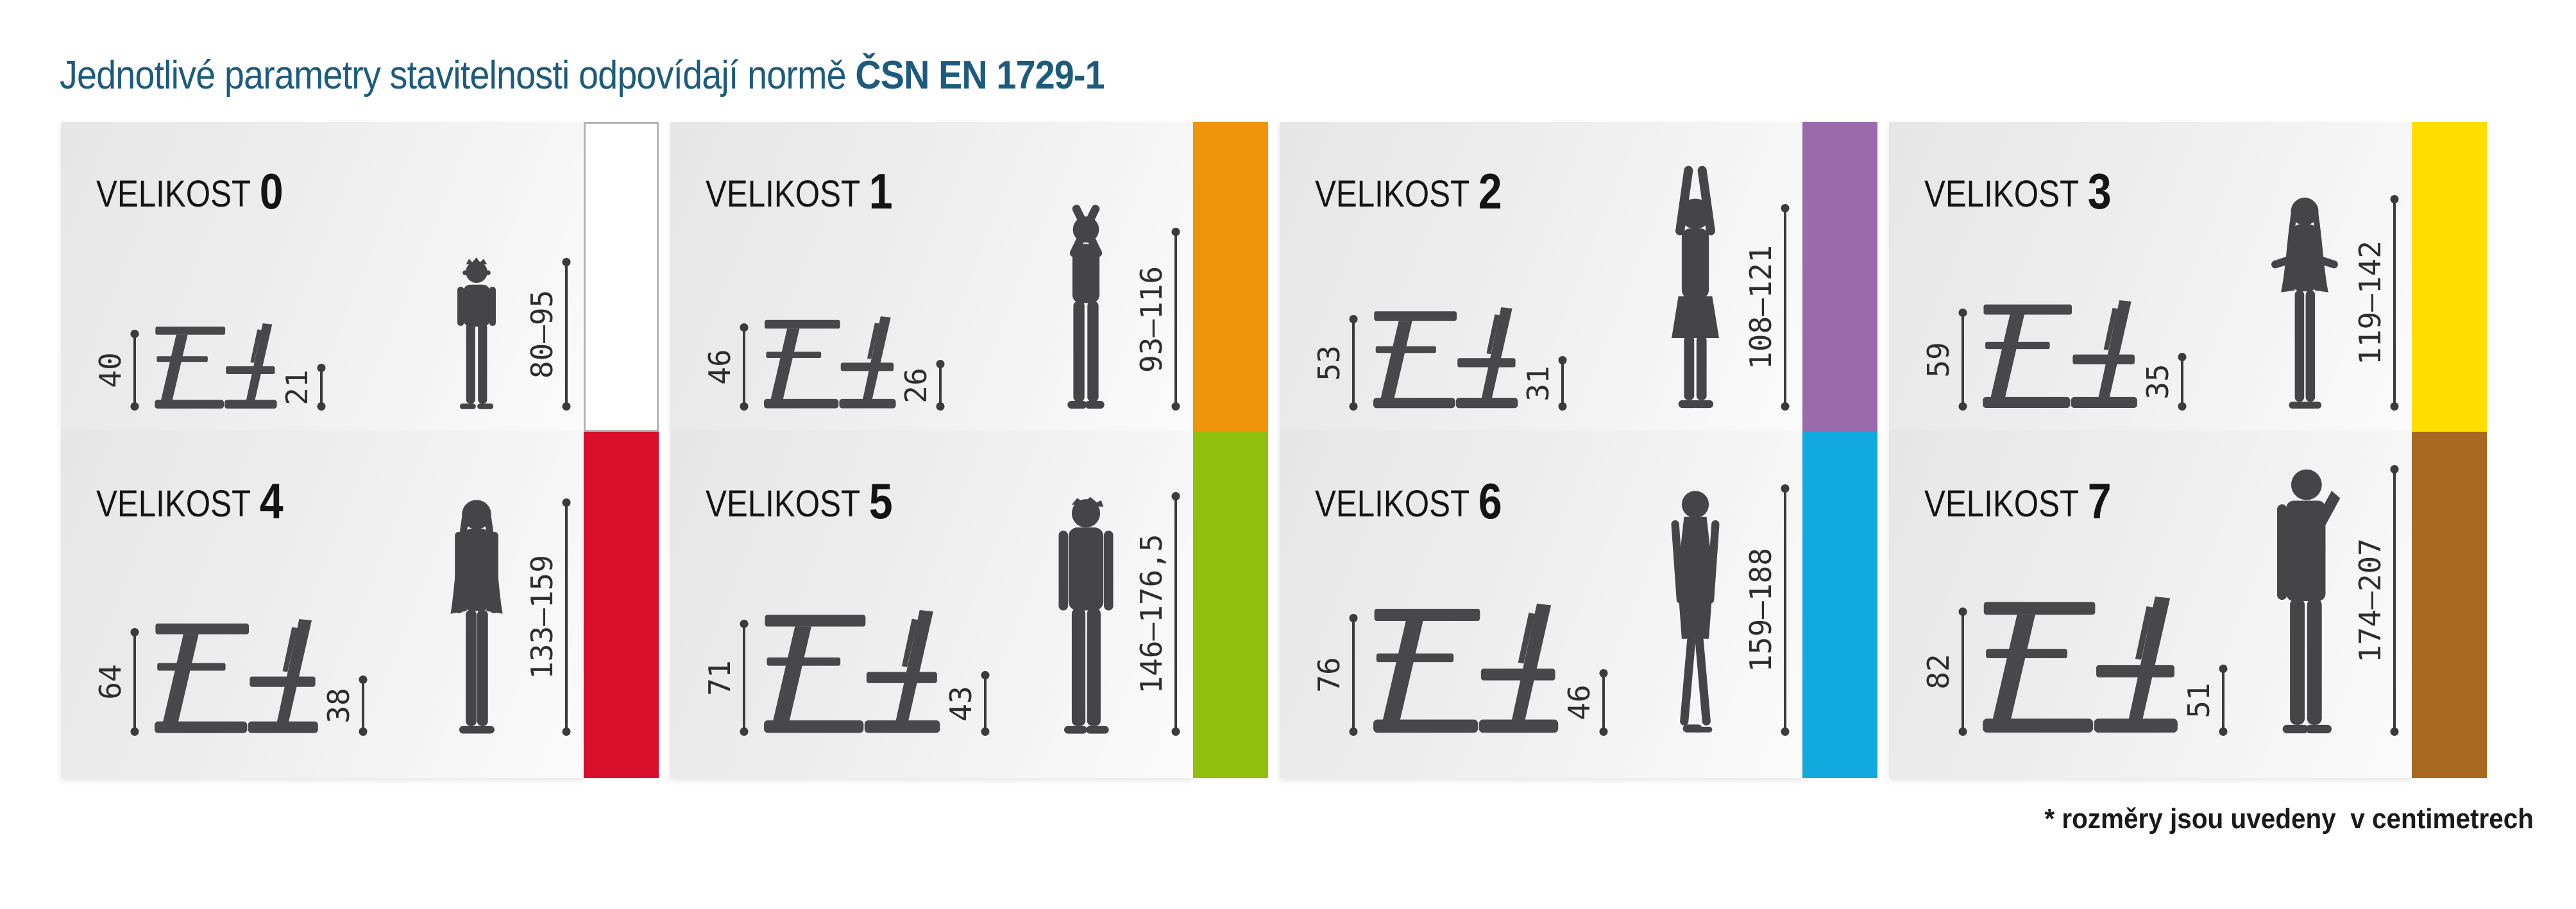 The height and width of the screenshot is (909, 2576). Describe the element at coordinates (542, 617) in the screenshot. I see `body-height-range: 133–159` at that location.